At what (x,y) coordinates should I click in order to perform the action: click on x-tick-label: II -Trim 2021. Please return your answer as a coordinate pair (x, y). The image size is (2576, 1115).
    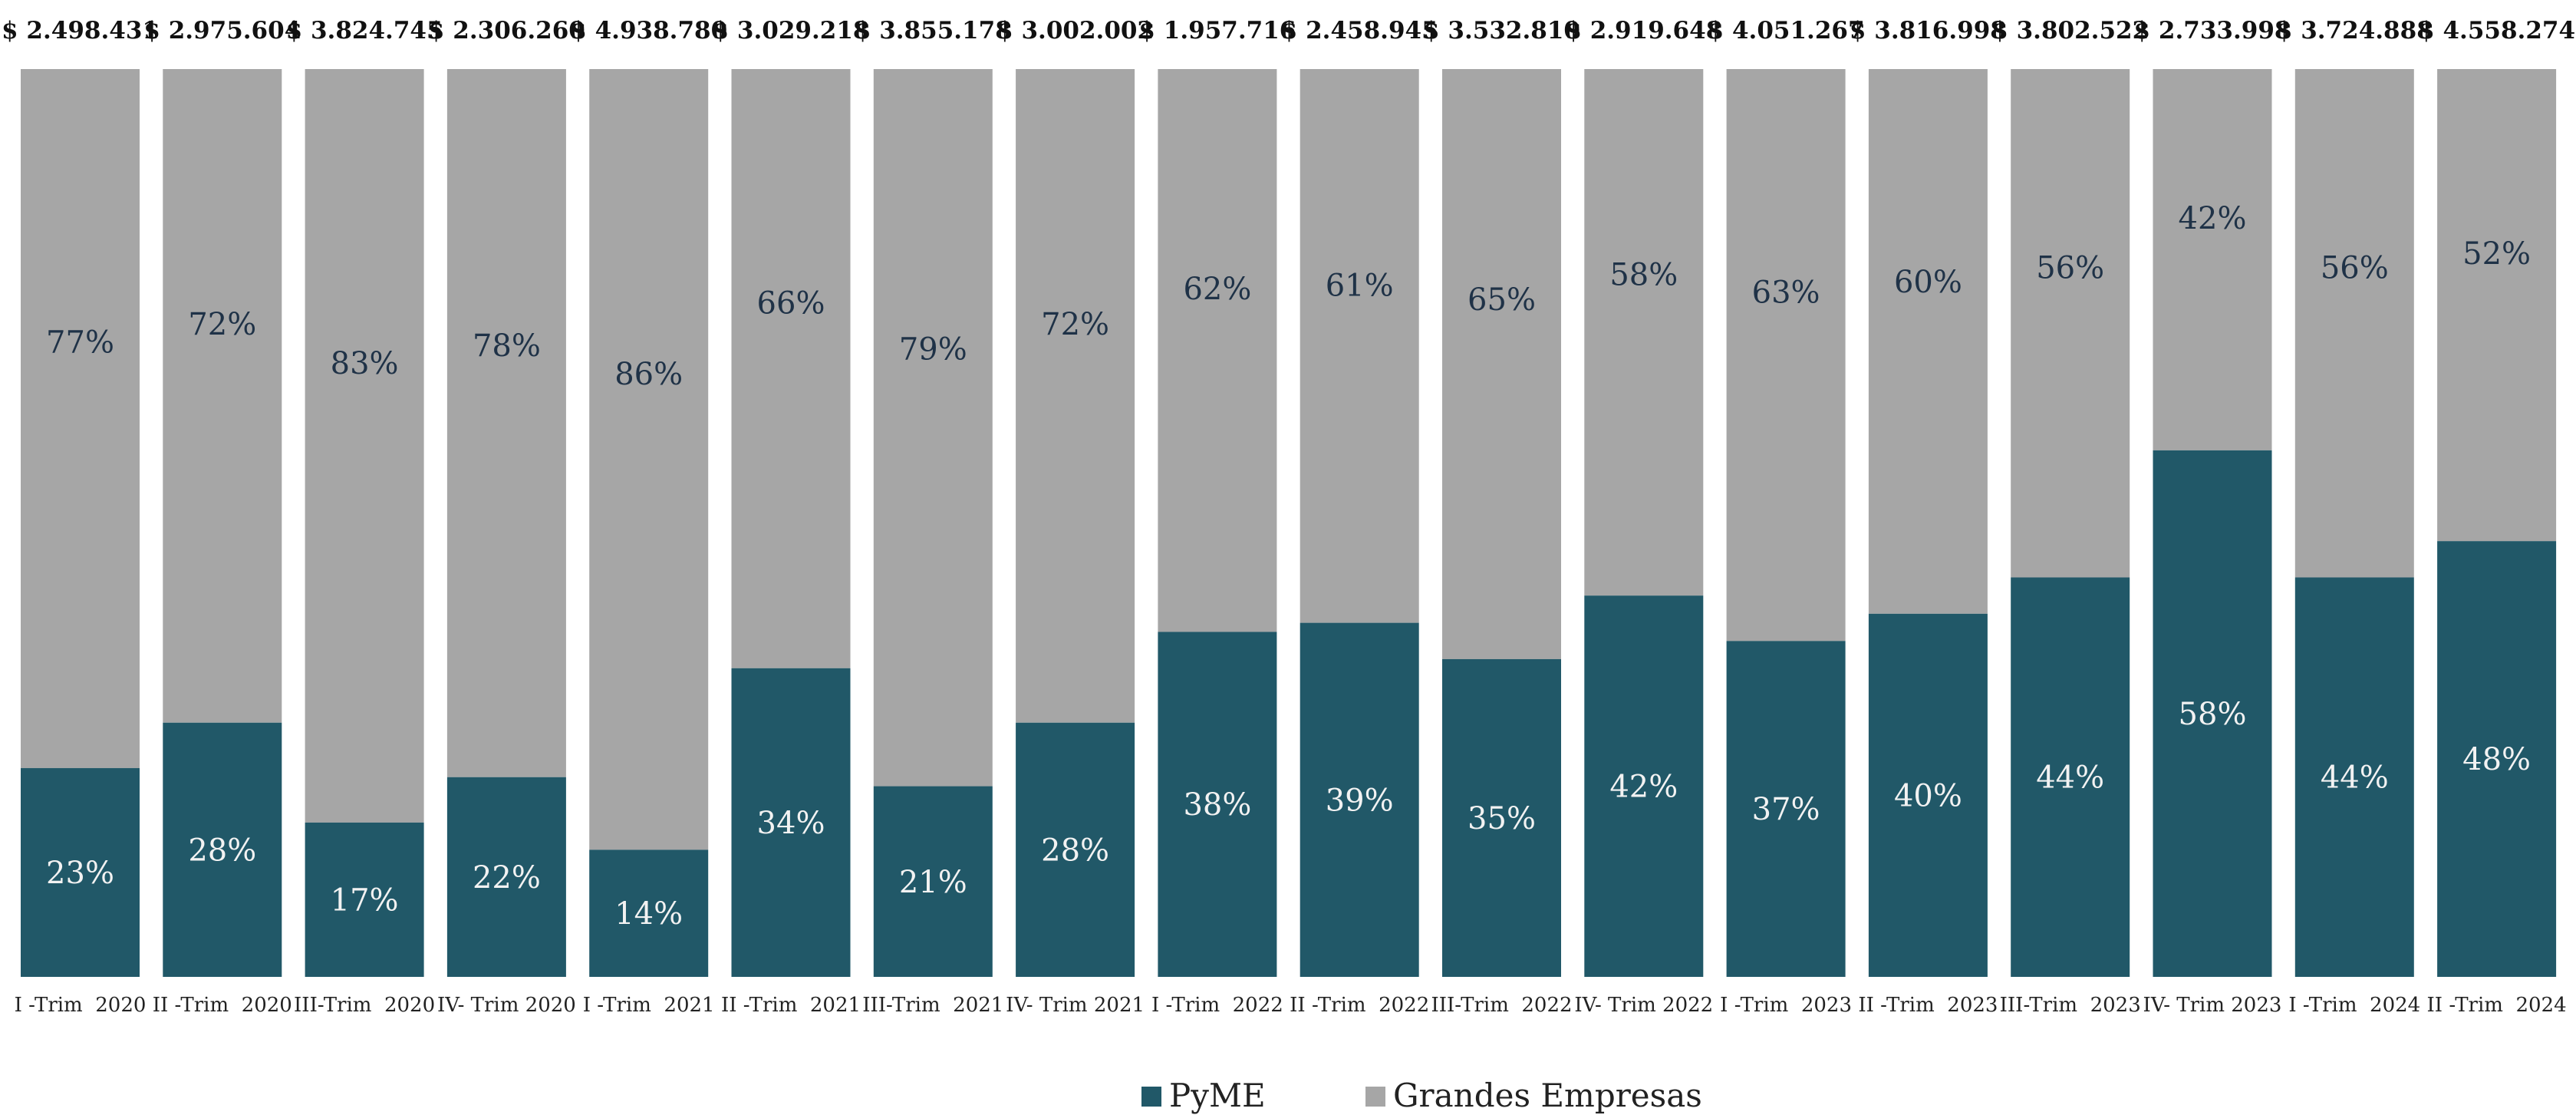
    Looking at the image, I should click on (791, 1006).